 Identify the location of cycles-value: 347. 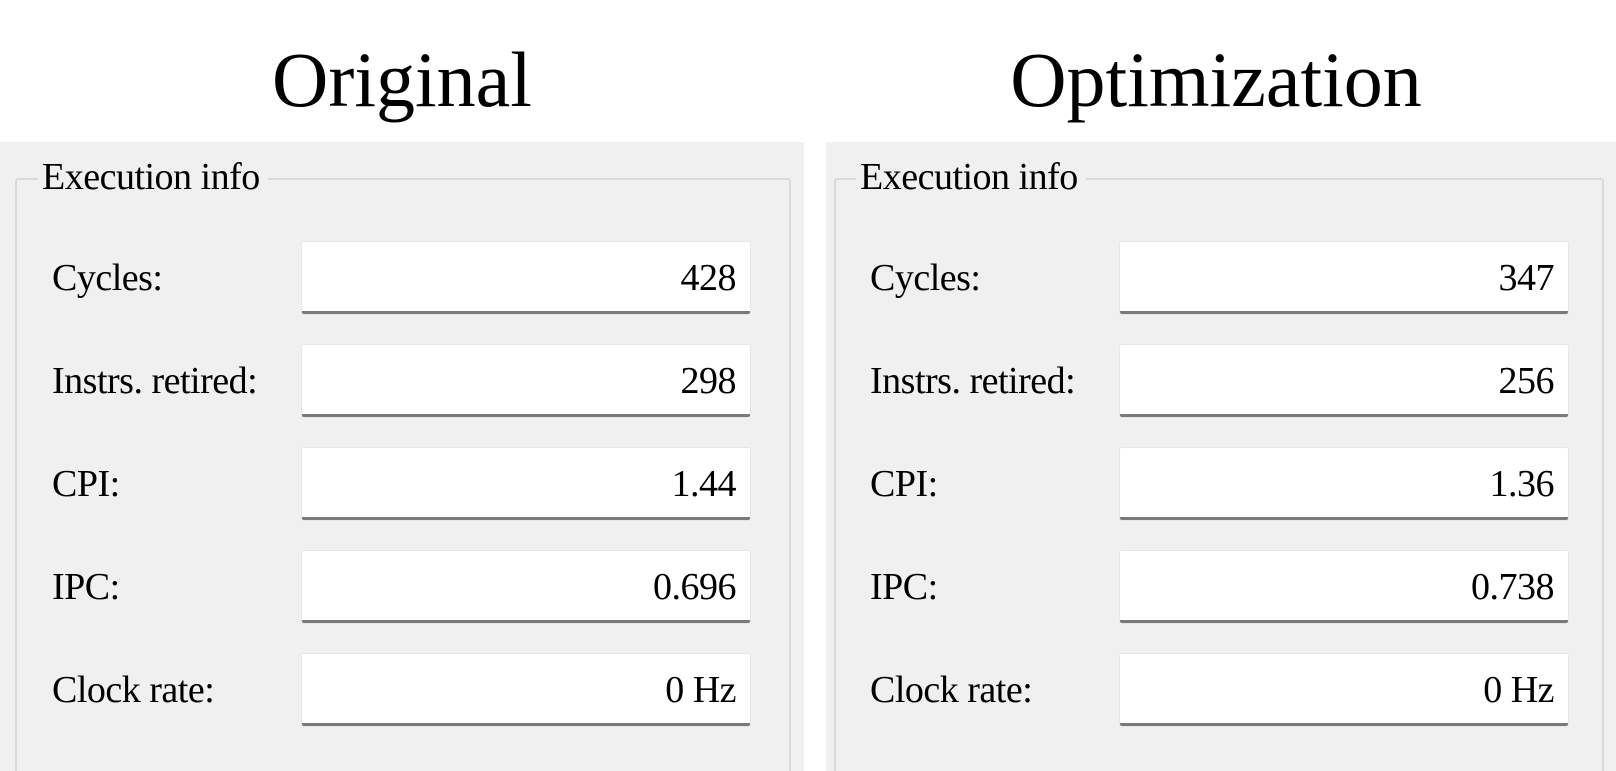
(1526, 278).